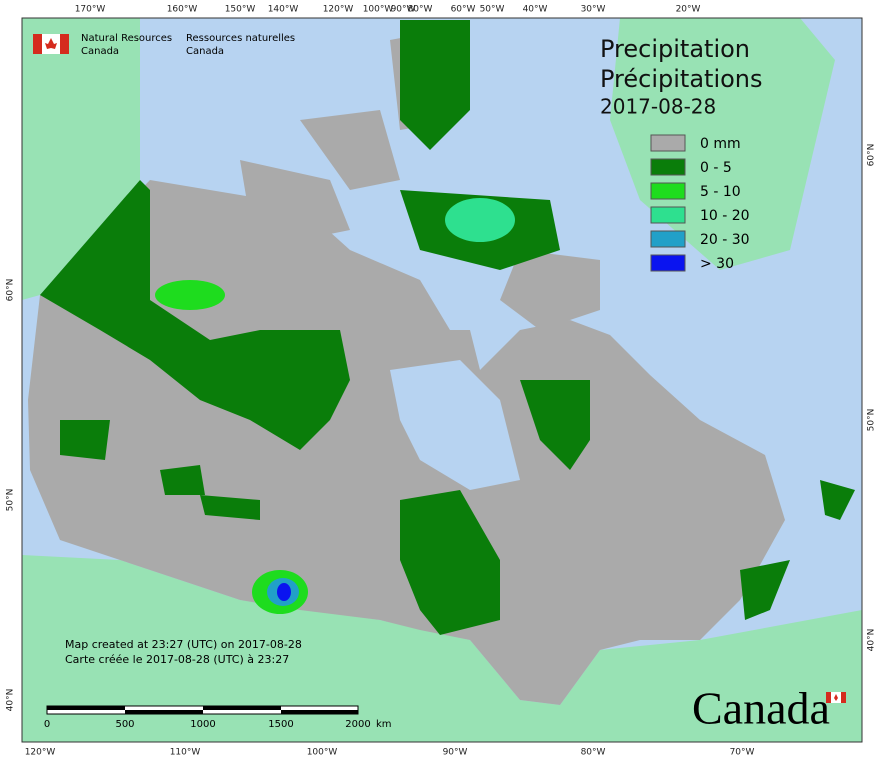 The image size is (880, 760). I want to click on scale-label: 1000, so click(202, 724).